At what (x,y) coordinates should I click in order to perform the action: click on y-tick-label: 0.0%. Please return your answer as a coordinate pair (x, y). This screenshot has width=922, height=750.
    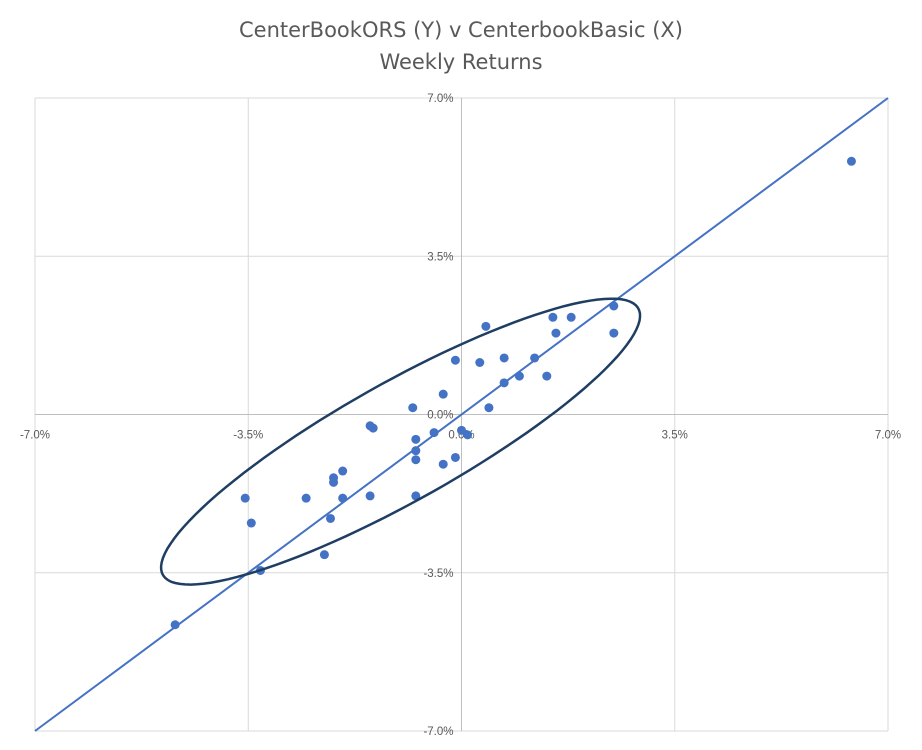
    Looking at the image, I should click on (440, 416).